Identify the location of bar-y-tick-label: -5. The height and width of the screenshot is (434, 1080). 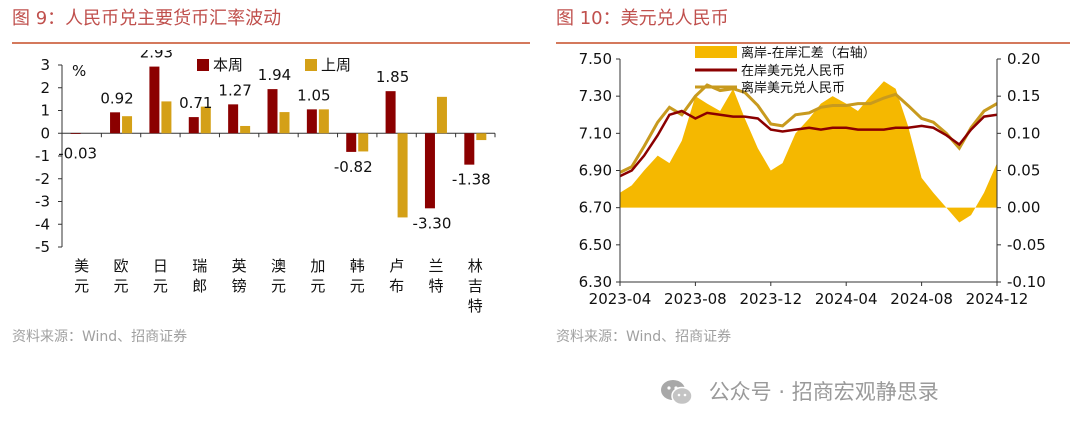
(42, 247).